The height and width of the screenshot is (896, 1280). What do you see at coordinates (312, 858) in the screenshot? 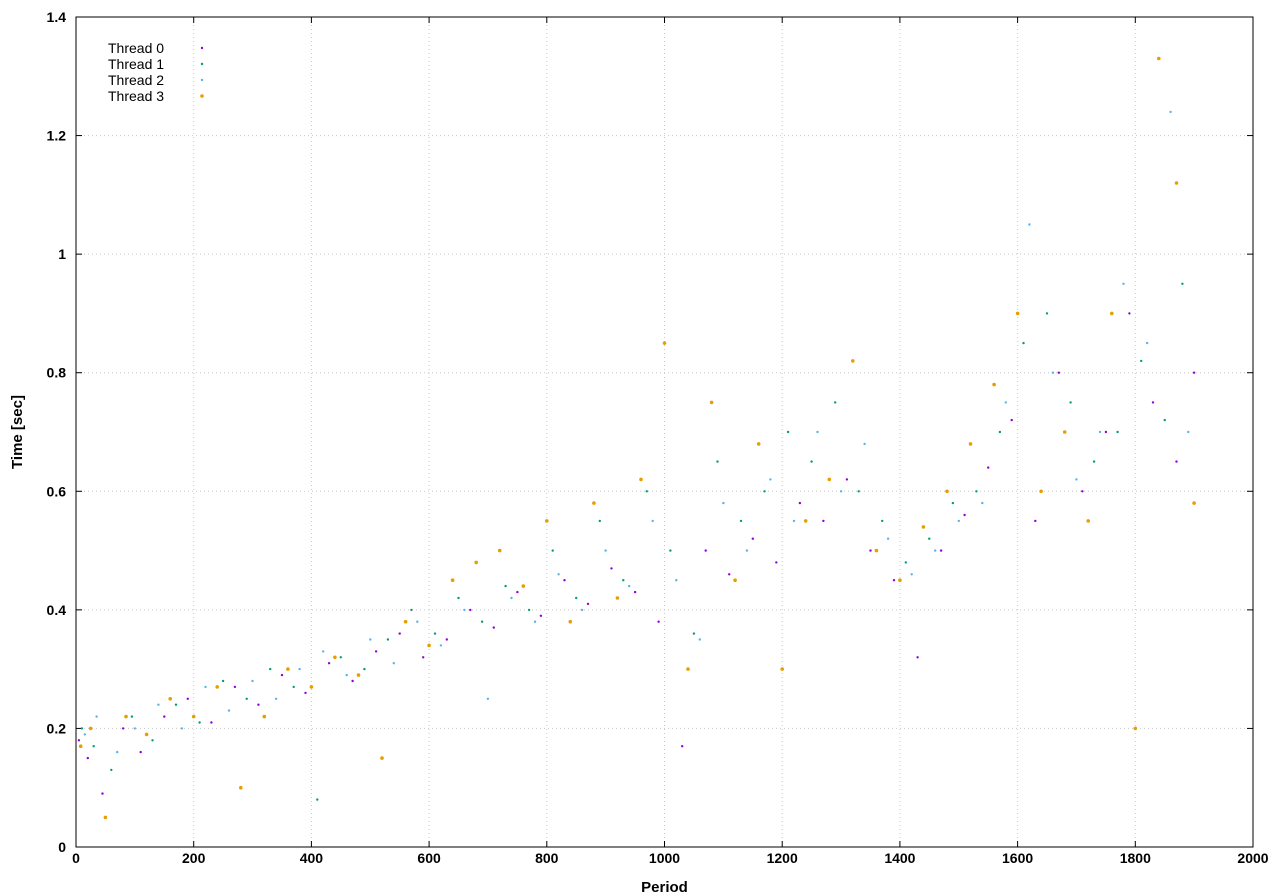
I see `x-tick-label: 400` at bounding box center [312, 858].